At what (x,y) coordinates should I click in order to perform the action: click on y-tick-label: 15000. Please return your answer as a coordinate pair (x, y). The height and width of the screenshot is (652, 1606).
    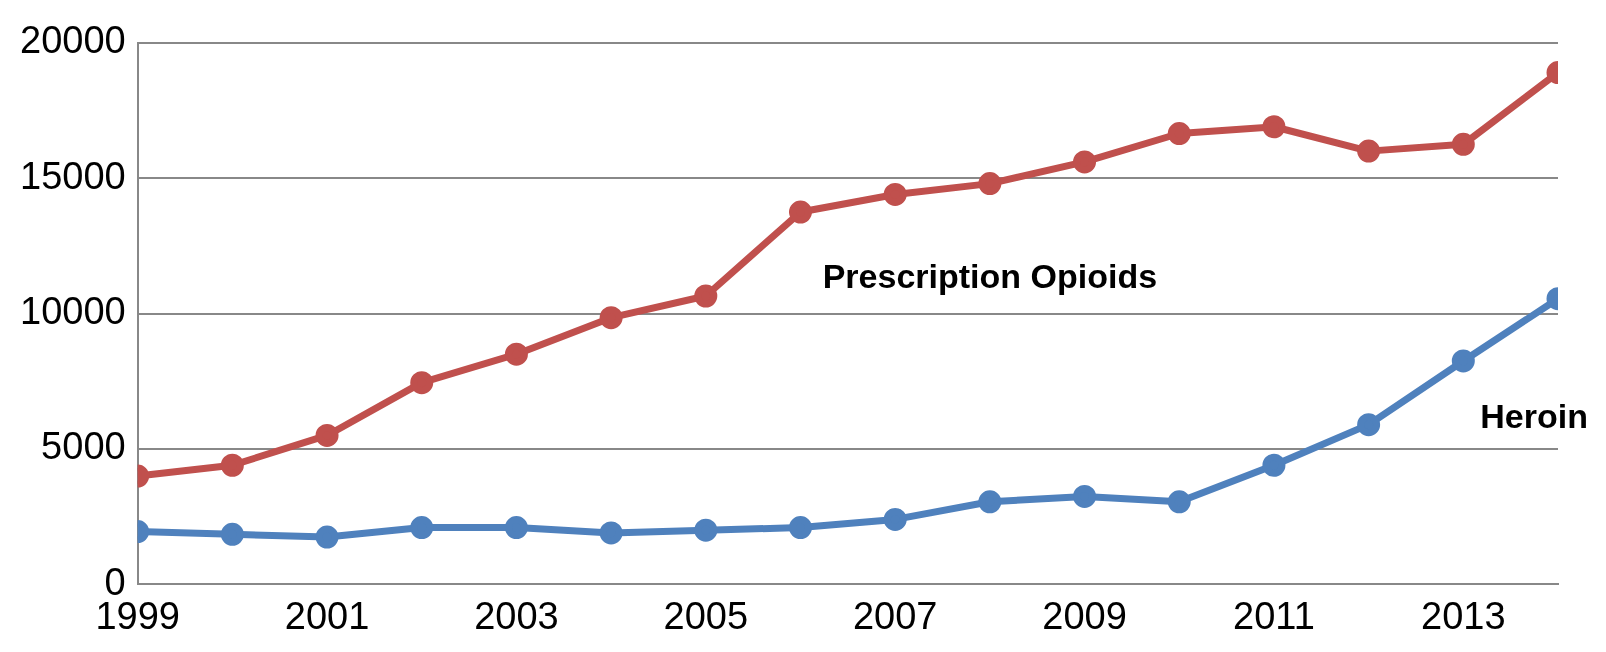
    Looking at the image, I should click on (73, 175).